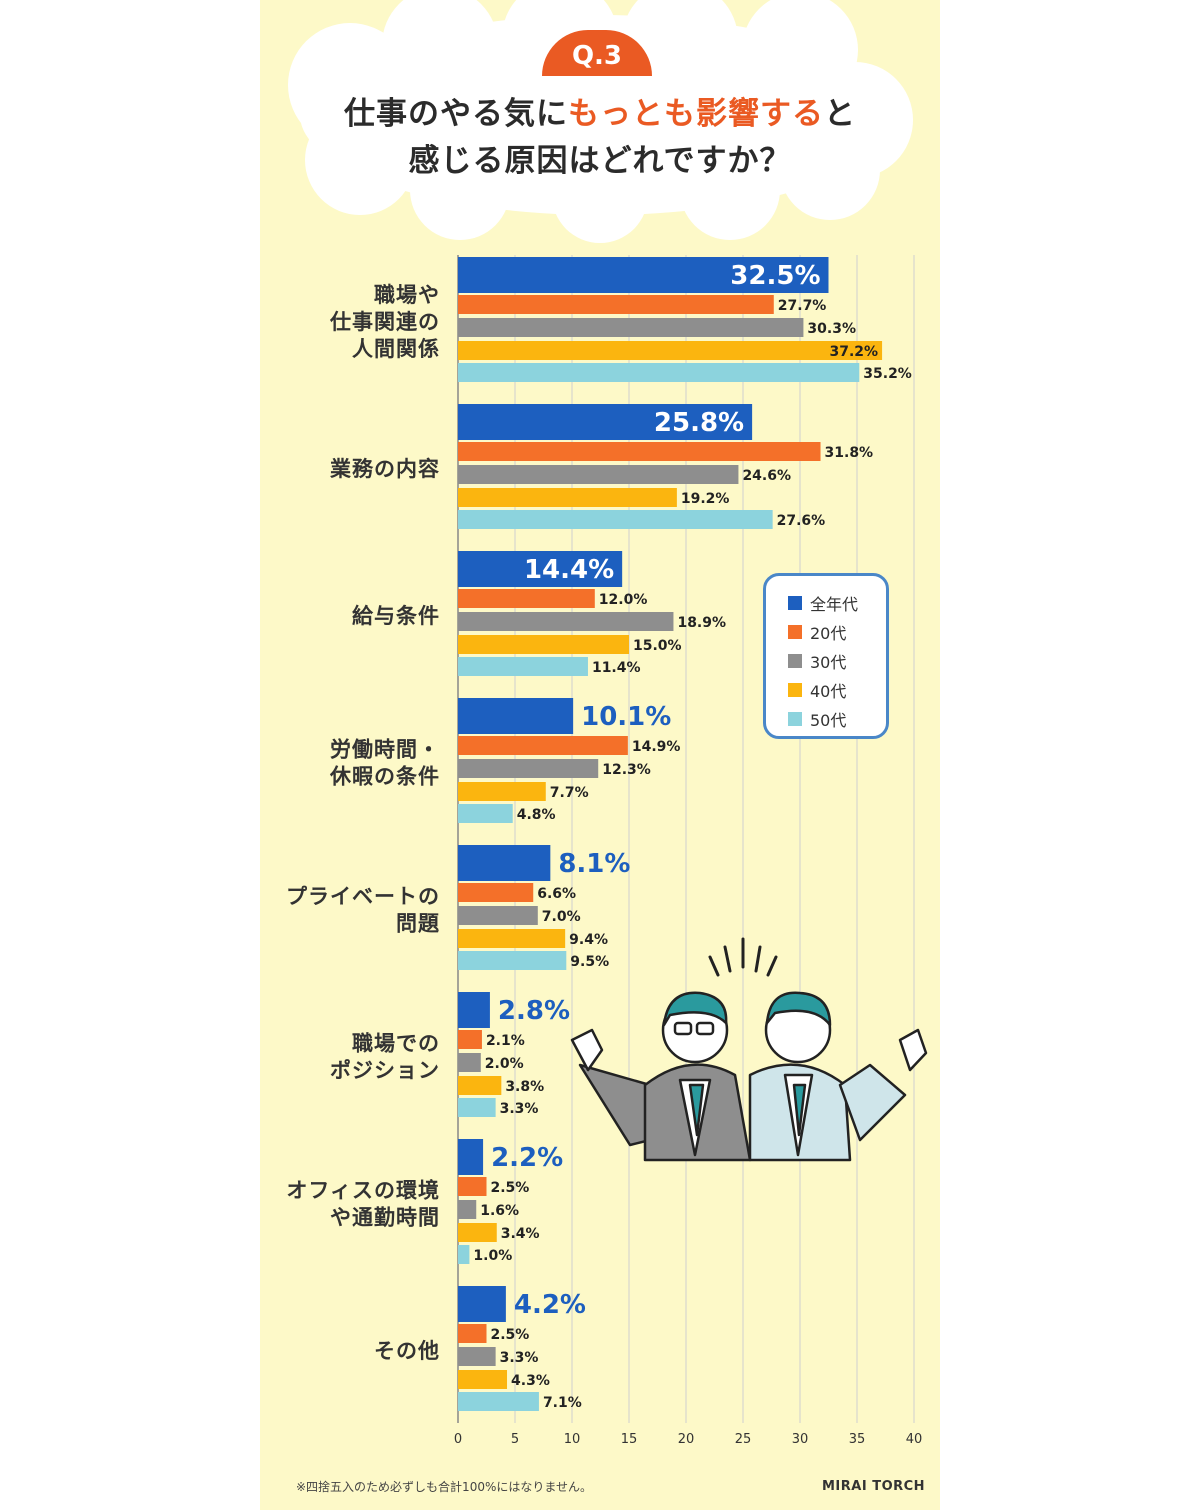 This screenshot has width=1200, height=1510. Describe the element at coordinates (385, 1071) in the screenshot. I see `category-label-5-1: ポジション` at that location.